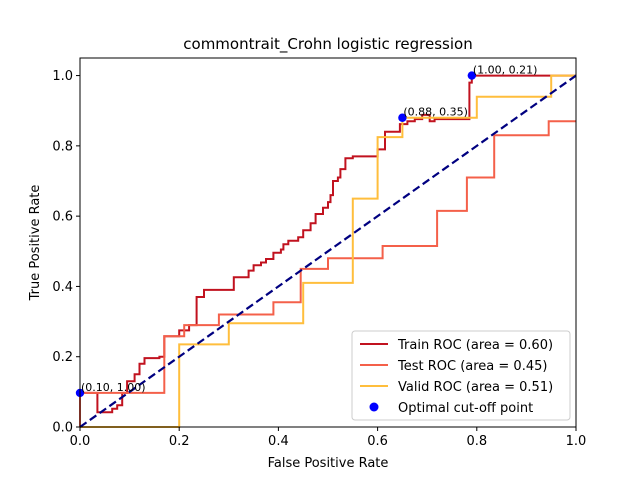  I want to click on x-tick-label: 0.2, so click(179, 441).